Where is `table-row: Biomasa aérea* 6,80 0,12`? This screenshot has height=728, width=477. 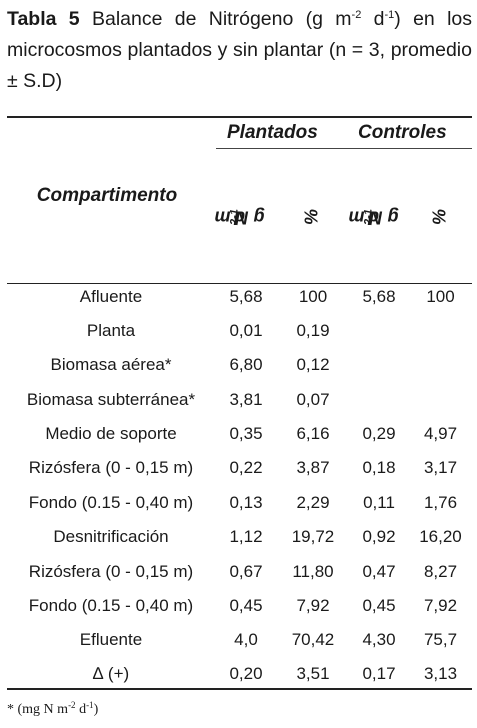 table-row: Biomasa aérea* 6,80 0,12 is located at coordinates (239, 365).